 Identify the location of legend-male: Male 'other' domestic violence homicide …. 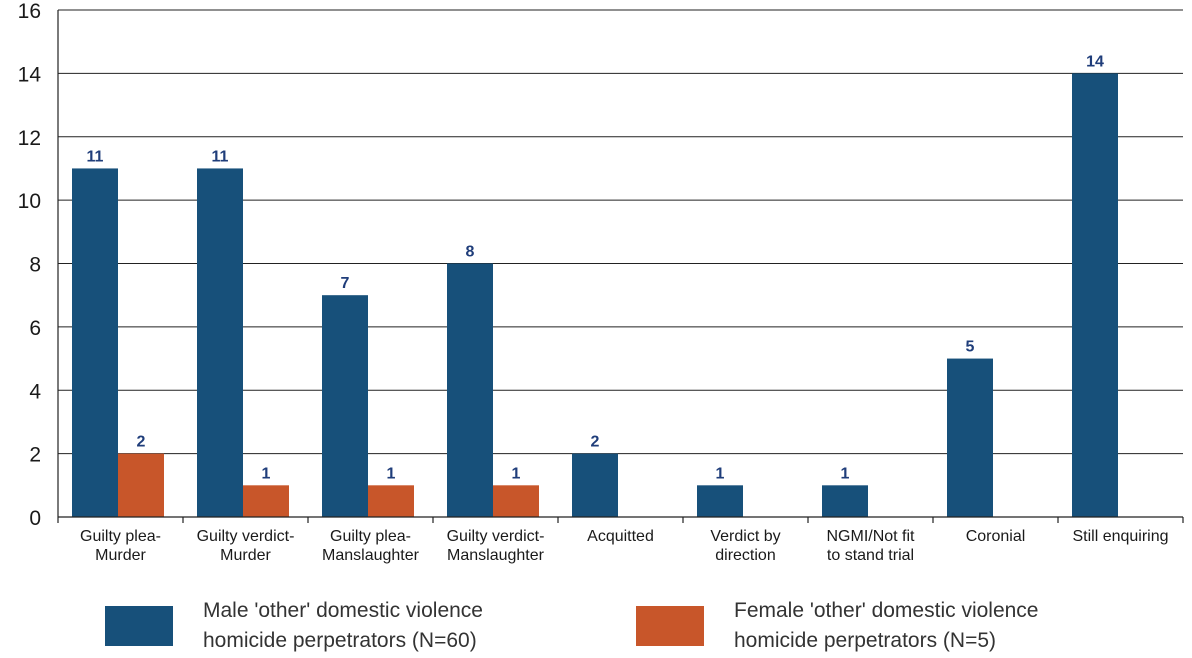
(294, 626).